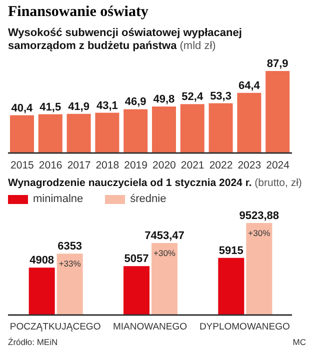 The height and width of the screenshot is (362, 320). What do you see at coordinates (231, 250) in the screenshot?
I see `data-label: 5915` at bounding box center [231, 250].